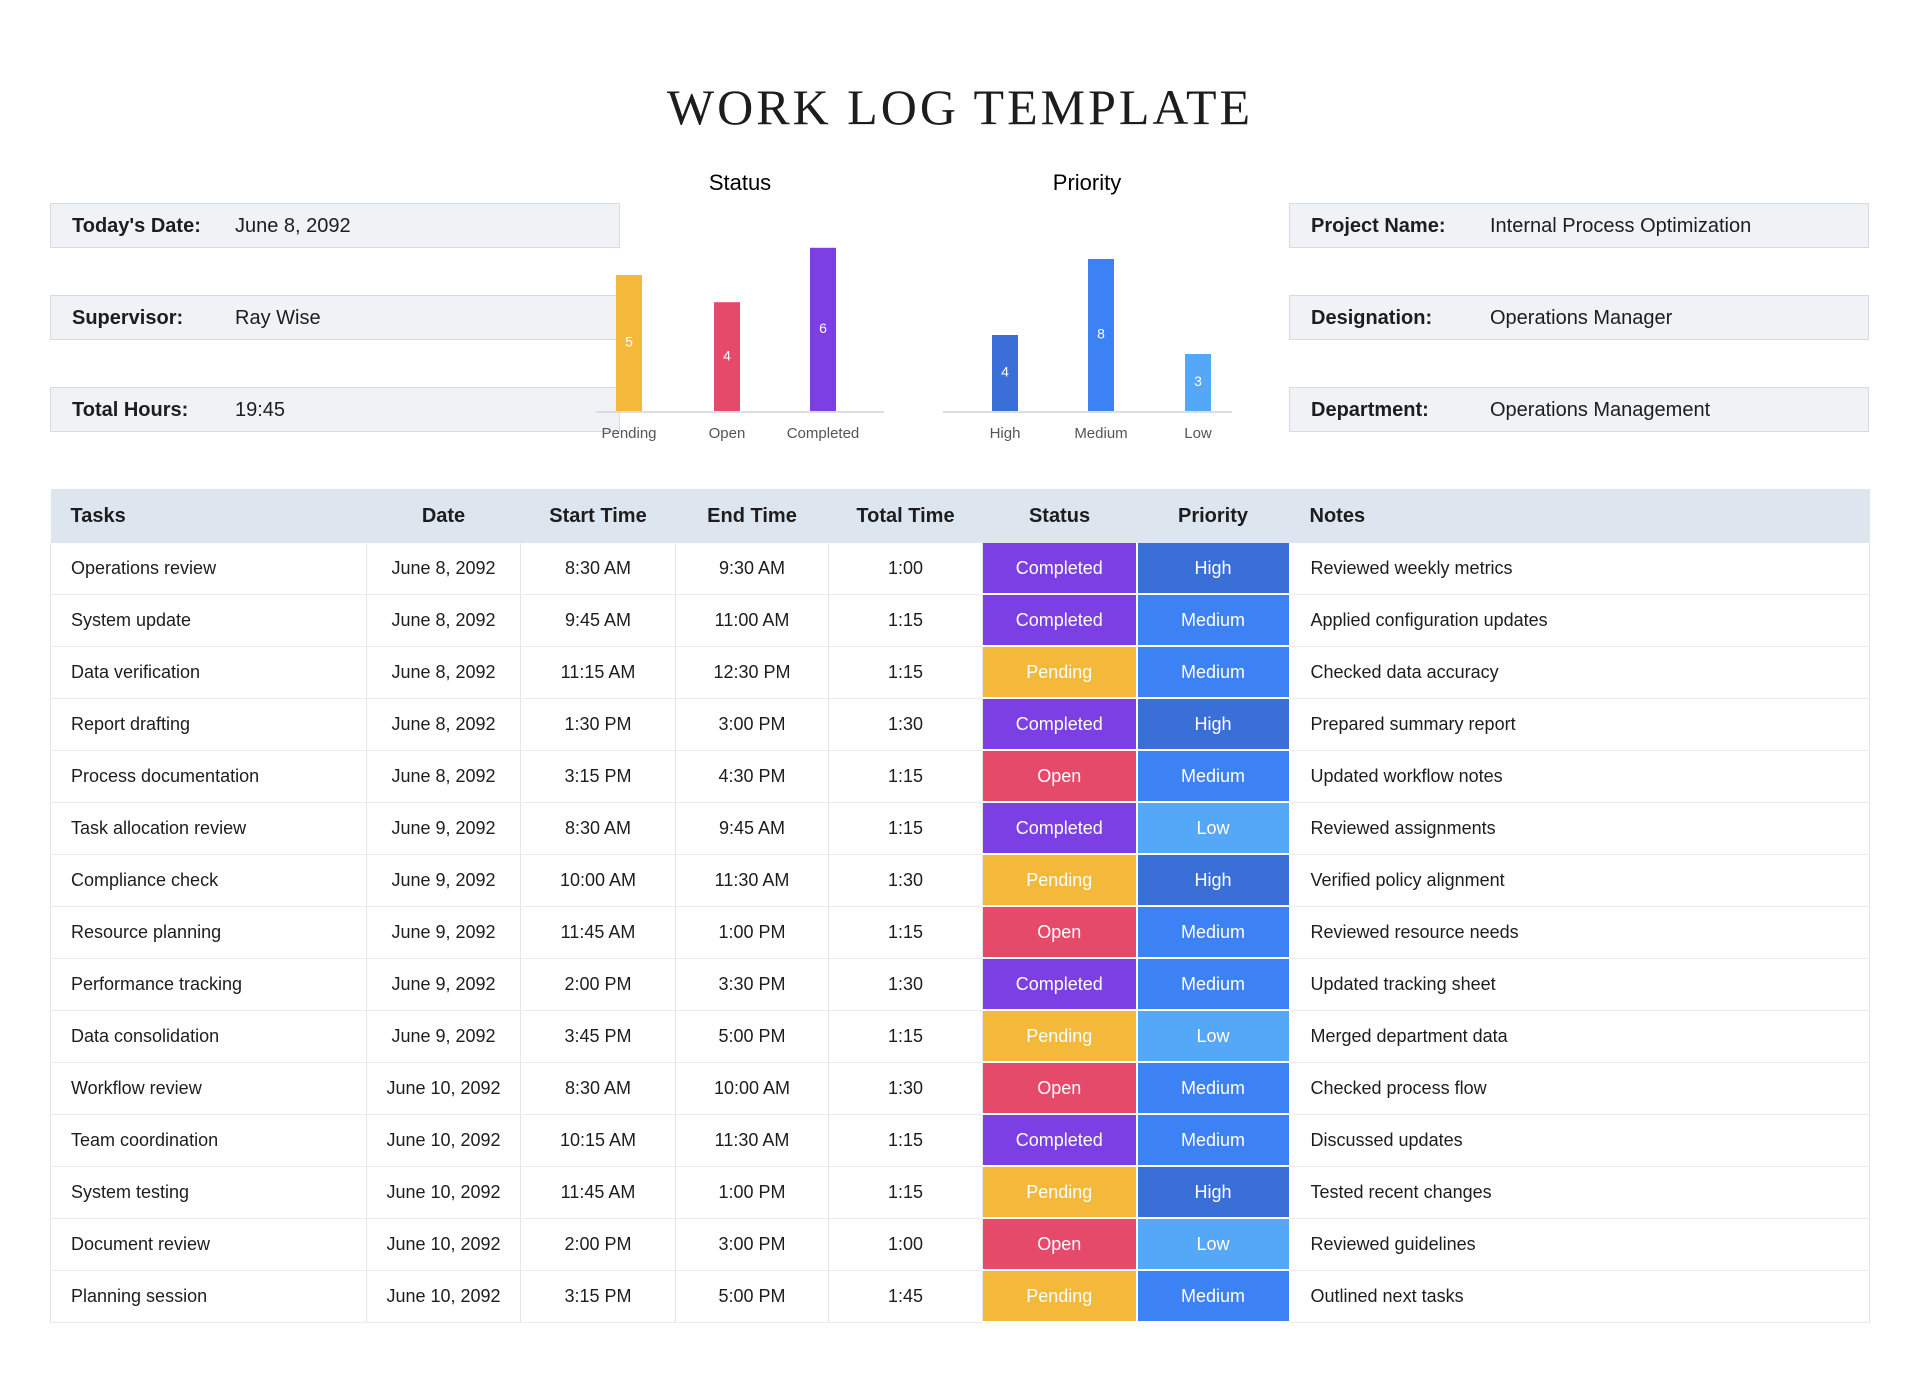 This screenshot has width=1920, height=1381. Describe the element at coordinates (1213, 1036) in the screenshot. I see `priority-cell: Low` at that location.